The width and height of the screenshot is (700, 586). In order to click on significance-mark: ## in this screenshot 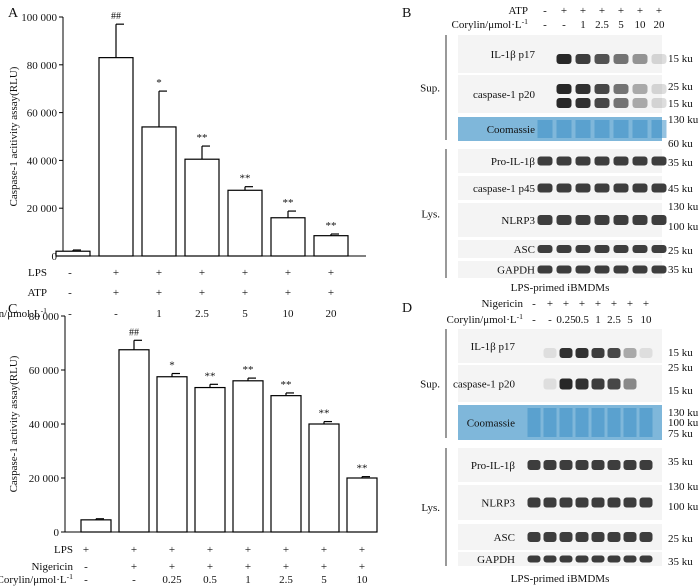, I will do `click(116, 16)`.